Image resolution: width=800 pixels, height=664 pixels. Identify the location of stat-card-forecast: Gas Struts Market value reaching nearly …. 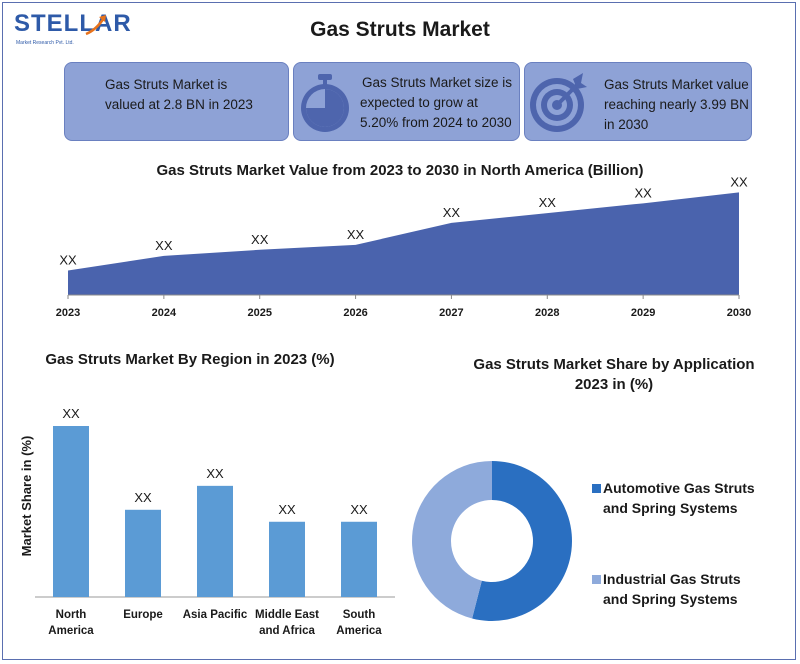
(638, 101).